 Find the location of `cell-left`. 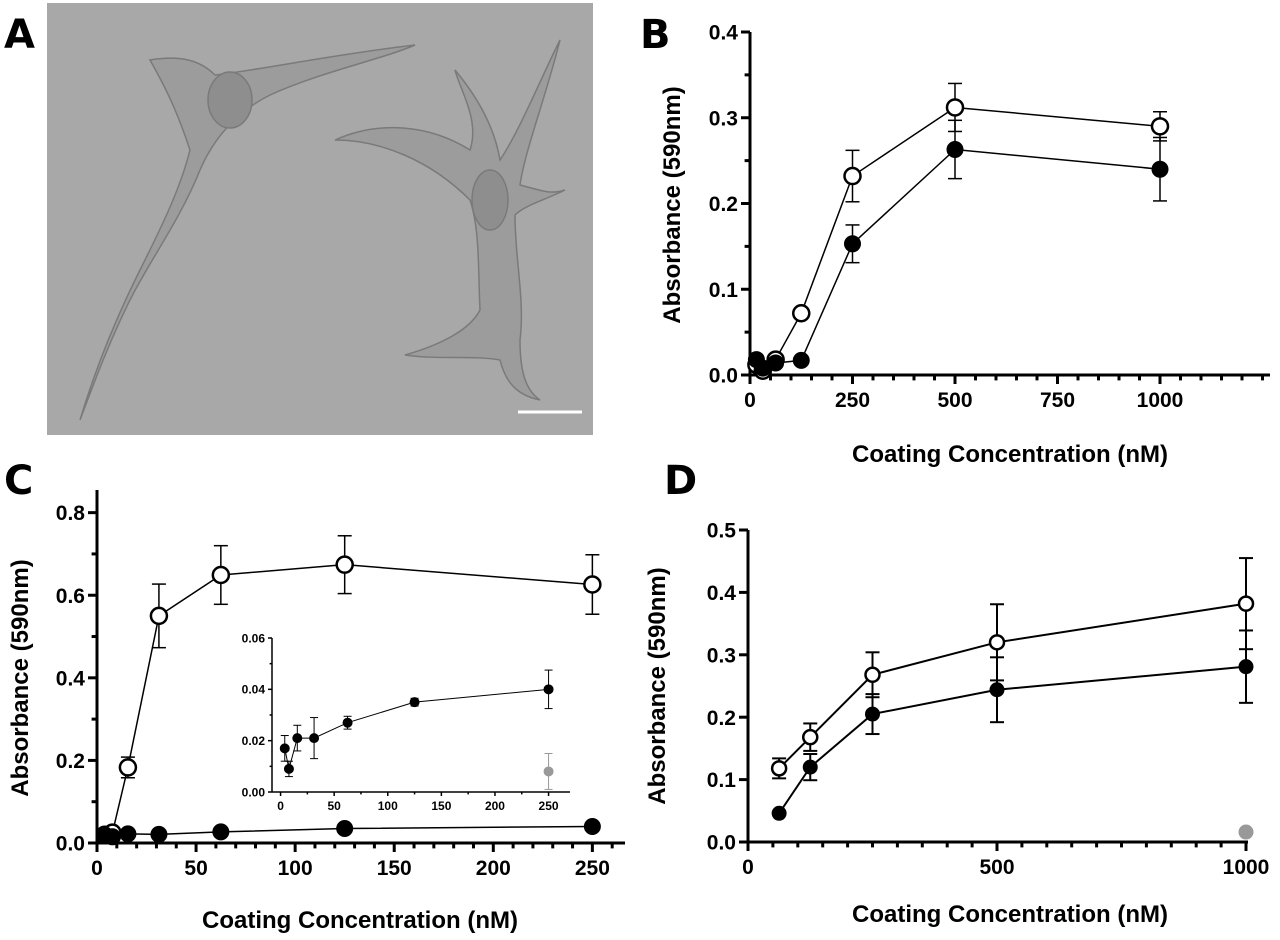

cell-left is located at coordinates (247, 232).